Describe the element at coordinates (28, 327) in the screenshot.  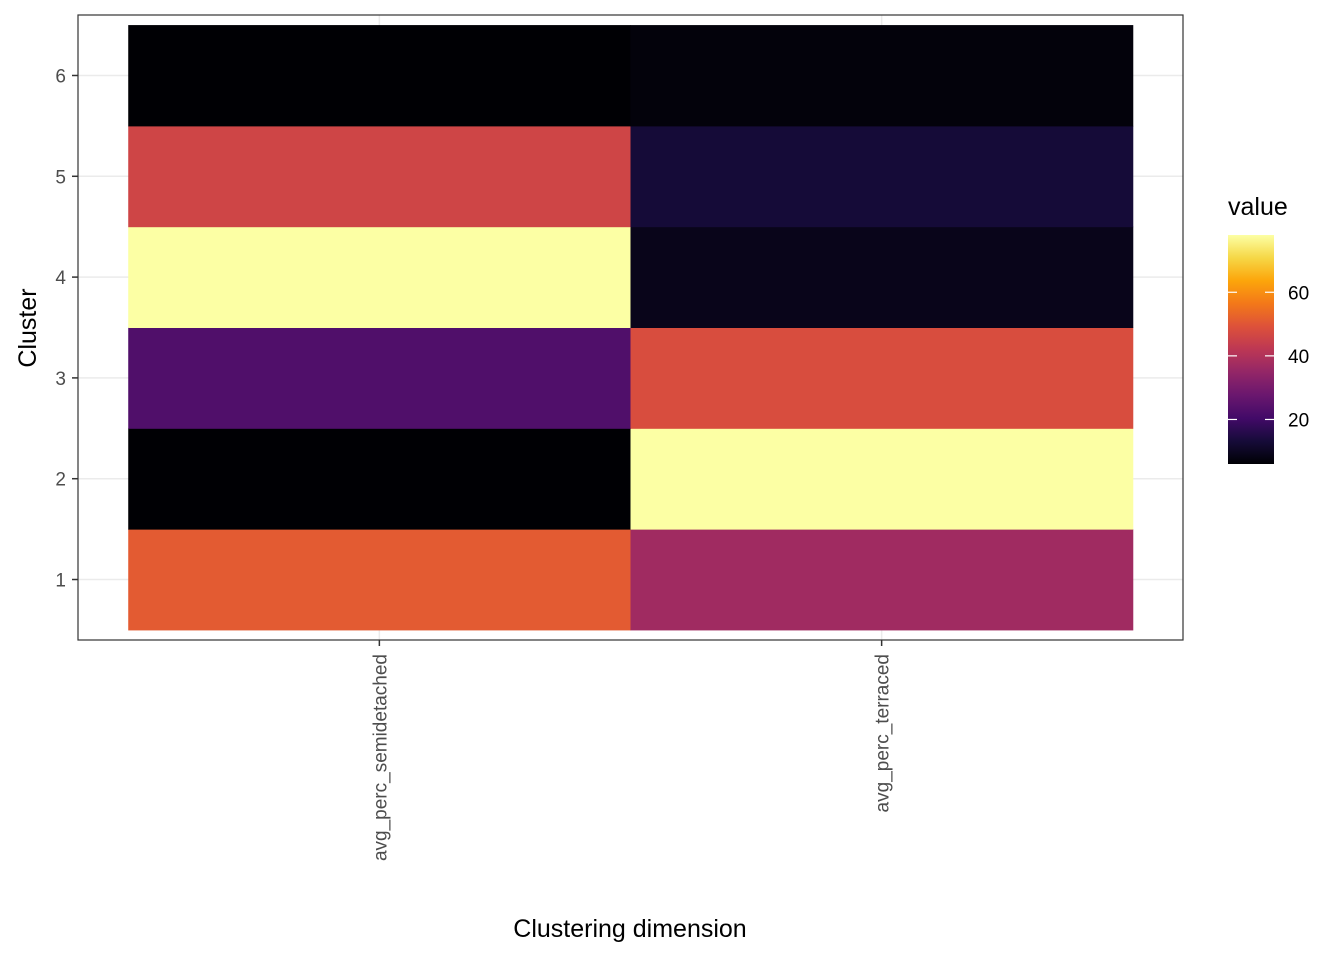
I see `y-axis-title: Cluster` at that location.